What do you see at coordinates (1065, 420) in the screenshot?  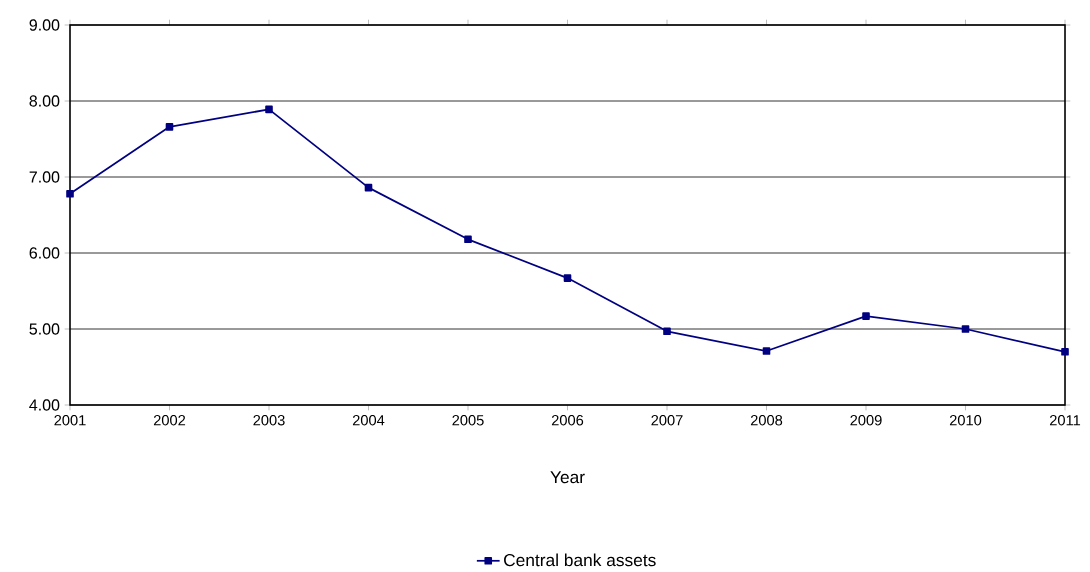 I see `x-tick-label: 2011` at bounding box center [1065, 420].